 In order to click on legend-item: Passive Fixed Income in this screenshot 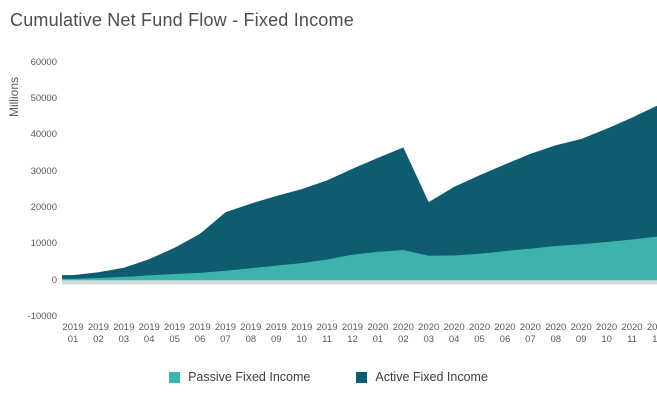, I will do `click(239, 377)`.